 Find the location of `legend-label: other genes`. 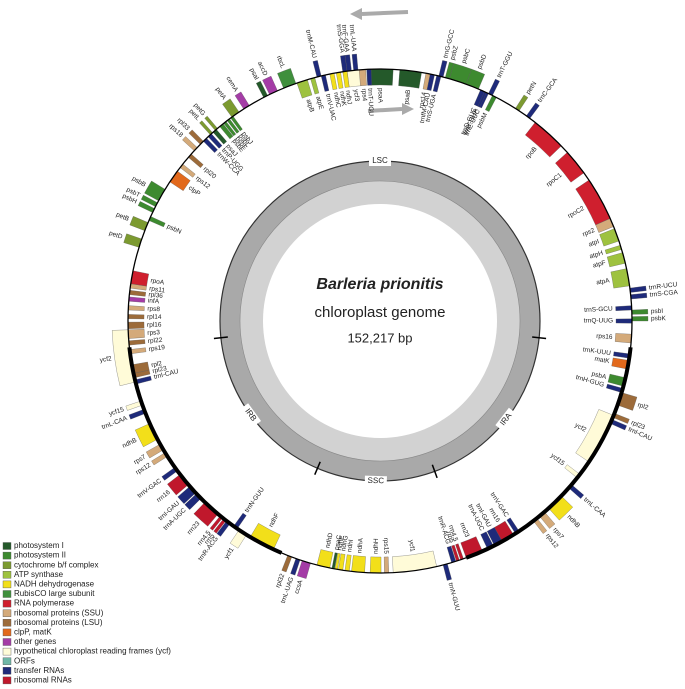

legend-label: other genes is located at coordinates (35, 641).